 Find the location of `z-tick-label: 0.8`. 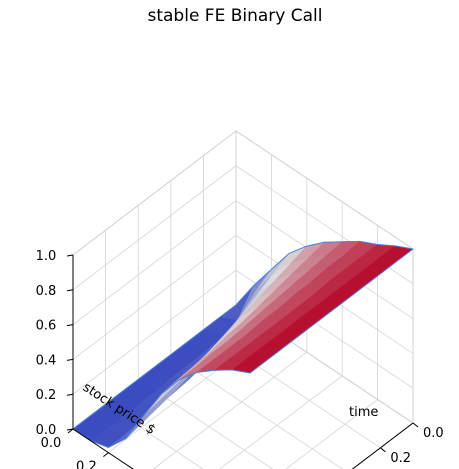

z-tick-label: 0.8 is located at coordinates (46, 291).